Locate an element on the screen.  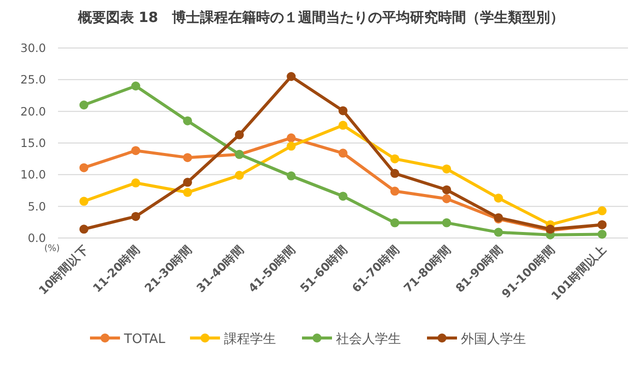
y-tick-label: 30.0 is located at coordinates (33, 48).